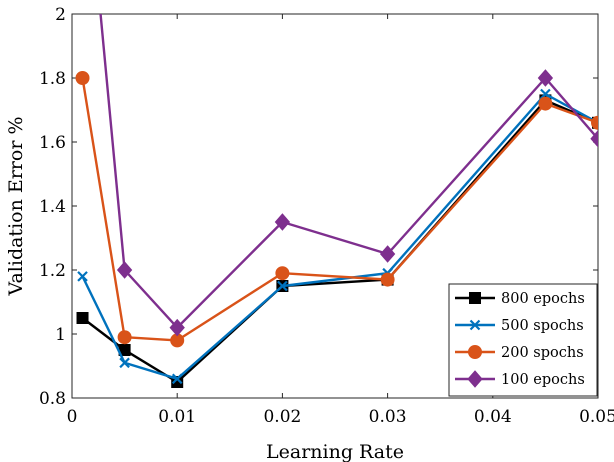 The width and height of the screenshot is (614, 462). What do you see at coordinates (52, 399) in the screenshot?
I see `y-tick-label: 0.8` at bounding box center [52, 399].